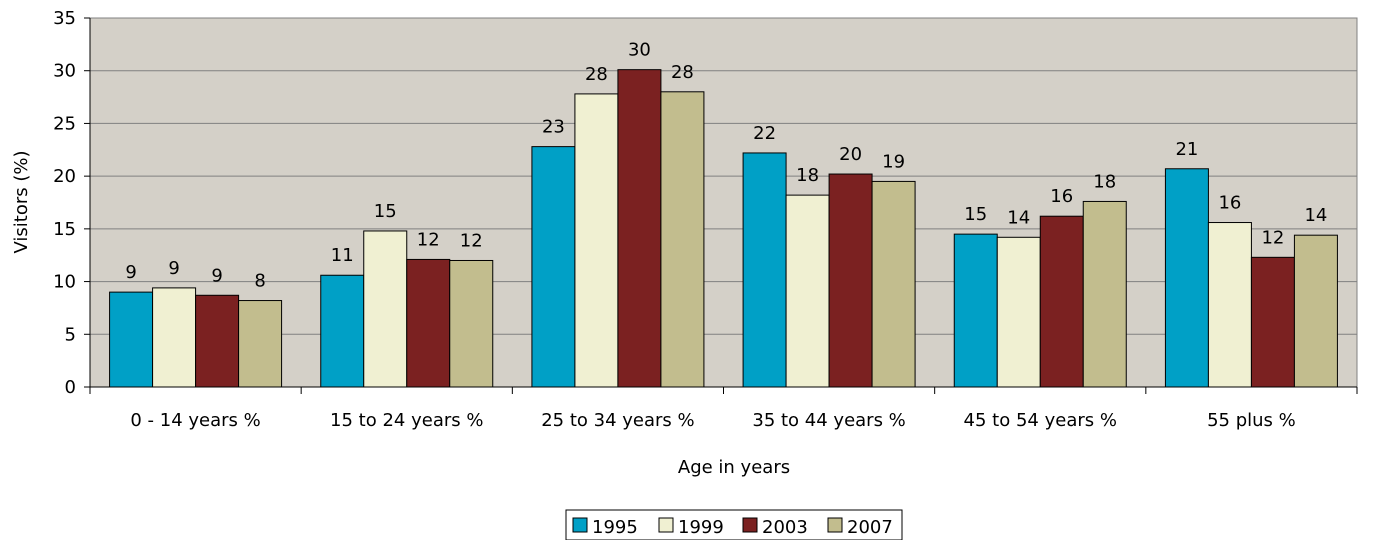 The height and width of the screenshot is (540, 1380). Describe the element at coordinates (617, 420) in the screenshot. I see `x-tick-label: 25 to 34 years %` at that location.